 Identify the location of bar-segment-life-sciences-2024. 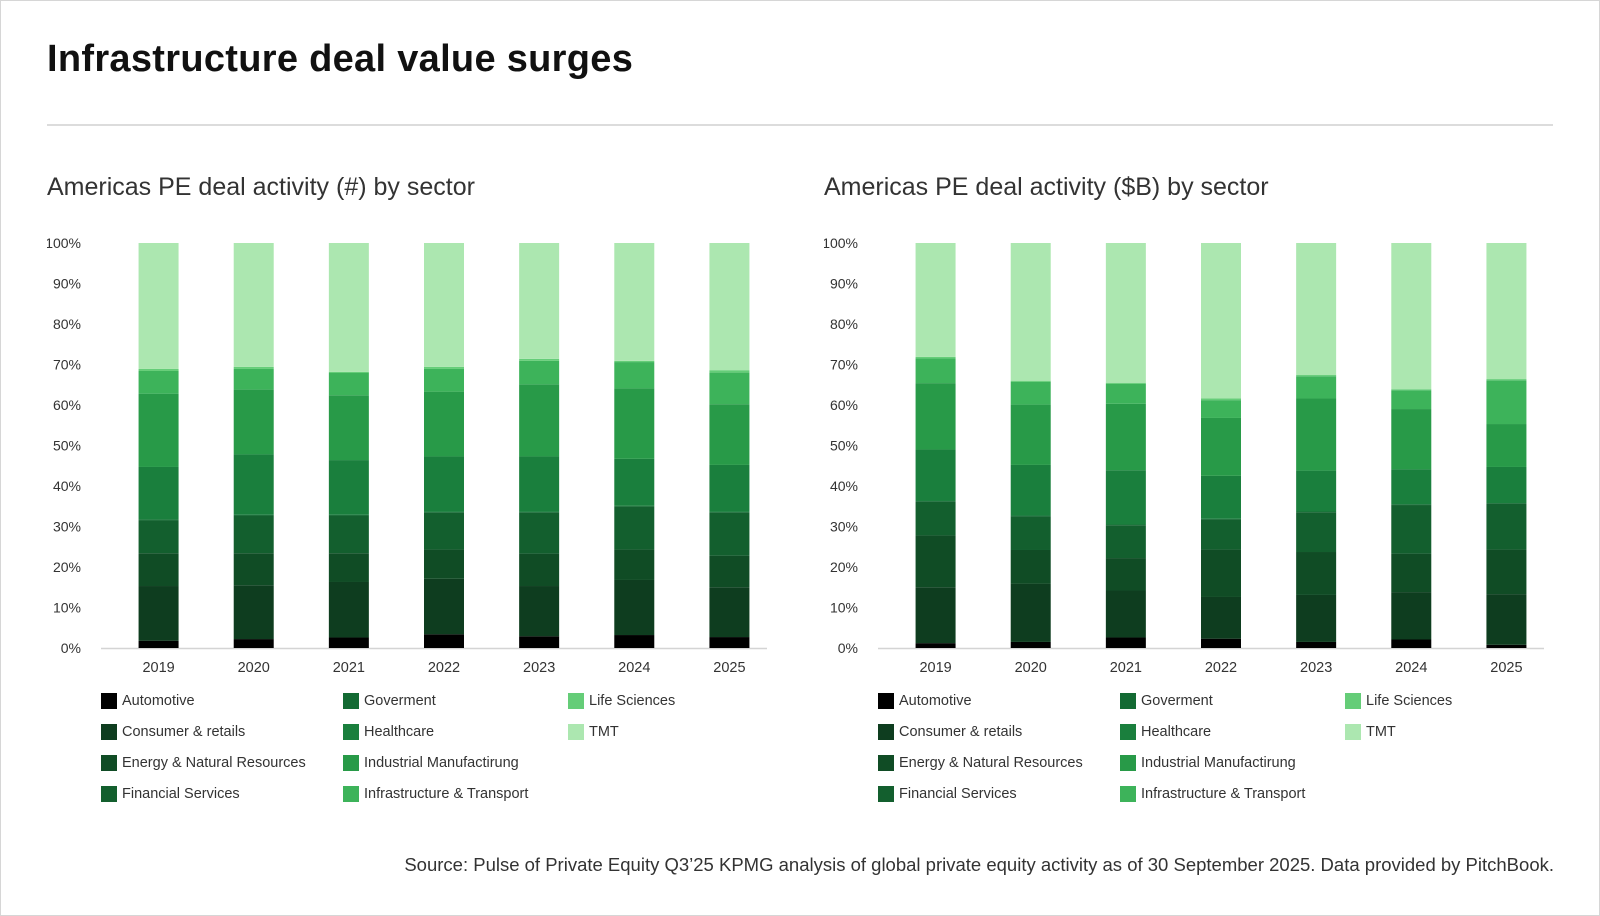
(634, 361).